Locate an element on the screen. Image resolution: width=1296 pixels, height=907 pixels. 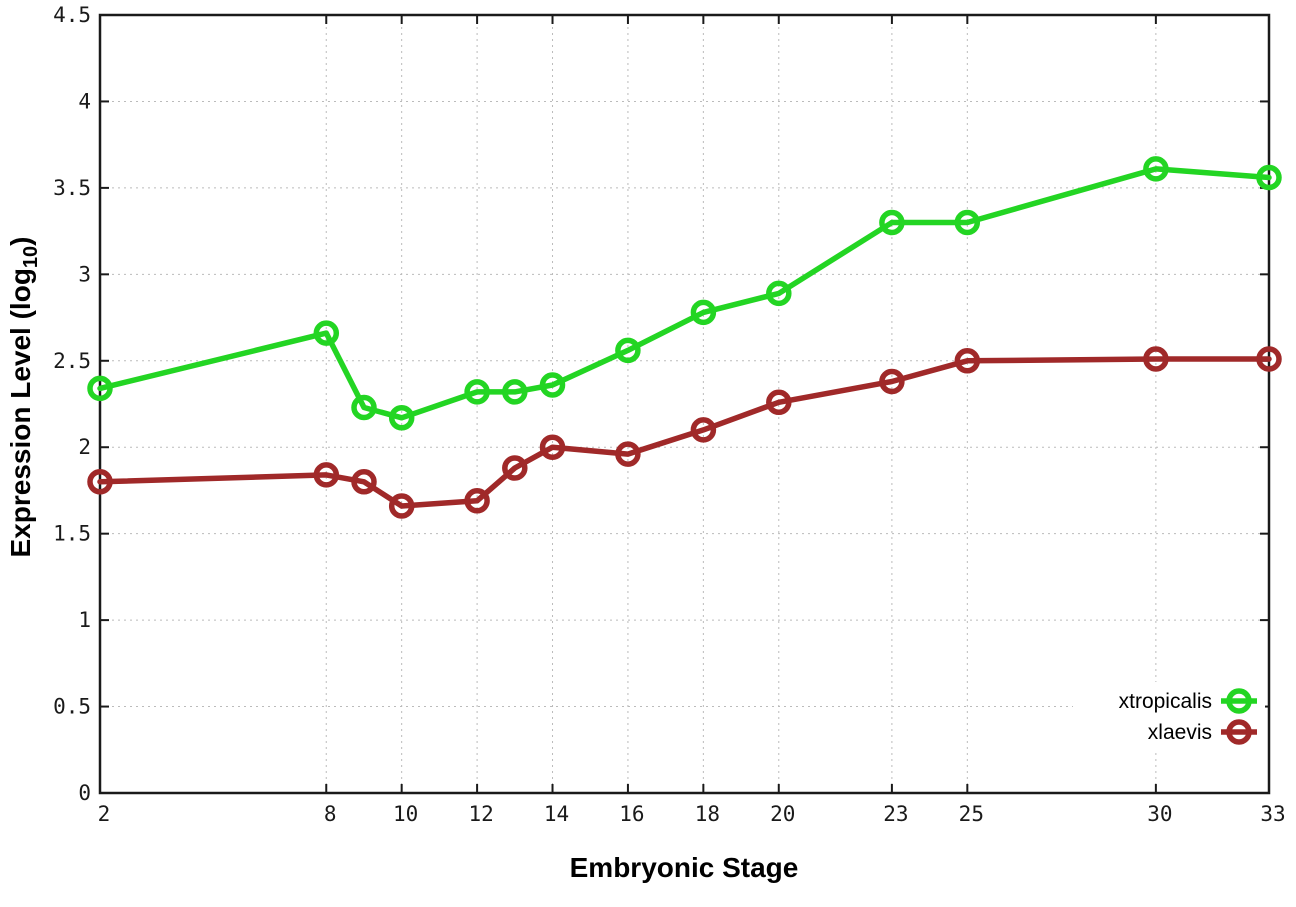
y-tick-label: 2 is located at coordinates (84, 447).